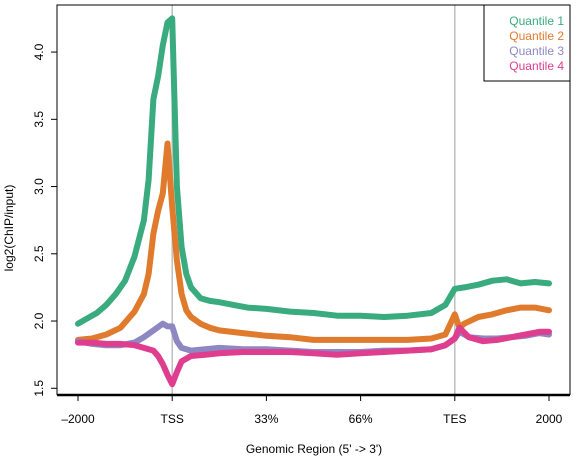  What do you see at coordinates (172, 419) in the screenshot?
I see `x-tick-label-1: TSS` at bounding box center [172, 419].